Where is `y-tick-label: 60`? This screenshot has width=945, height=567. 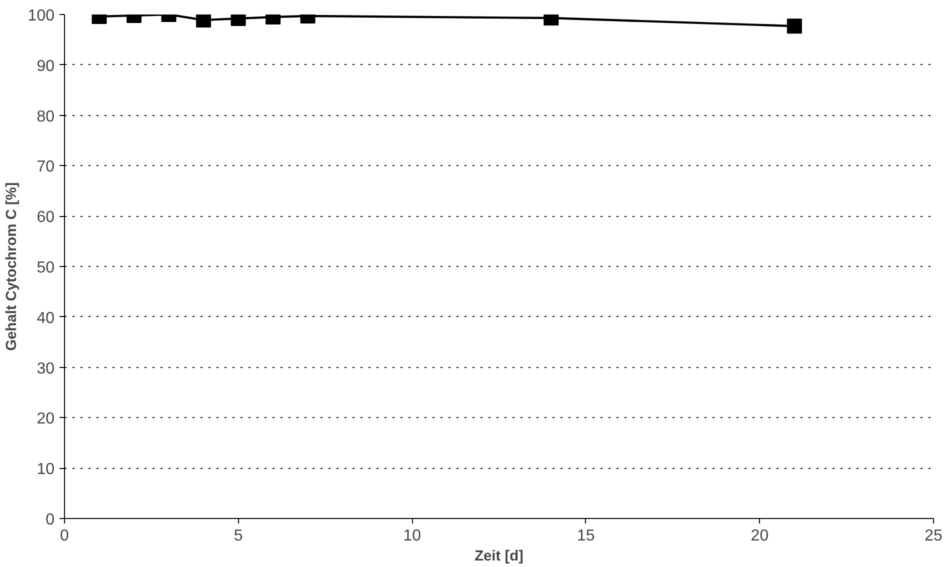 y-tick-label: 60 is located at coordinates (45, 217).